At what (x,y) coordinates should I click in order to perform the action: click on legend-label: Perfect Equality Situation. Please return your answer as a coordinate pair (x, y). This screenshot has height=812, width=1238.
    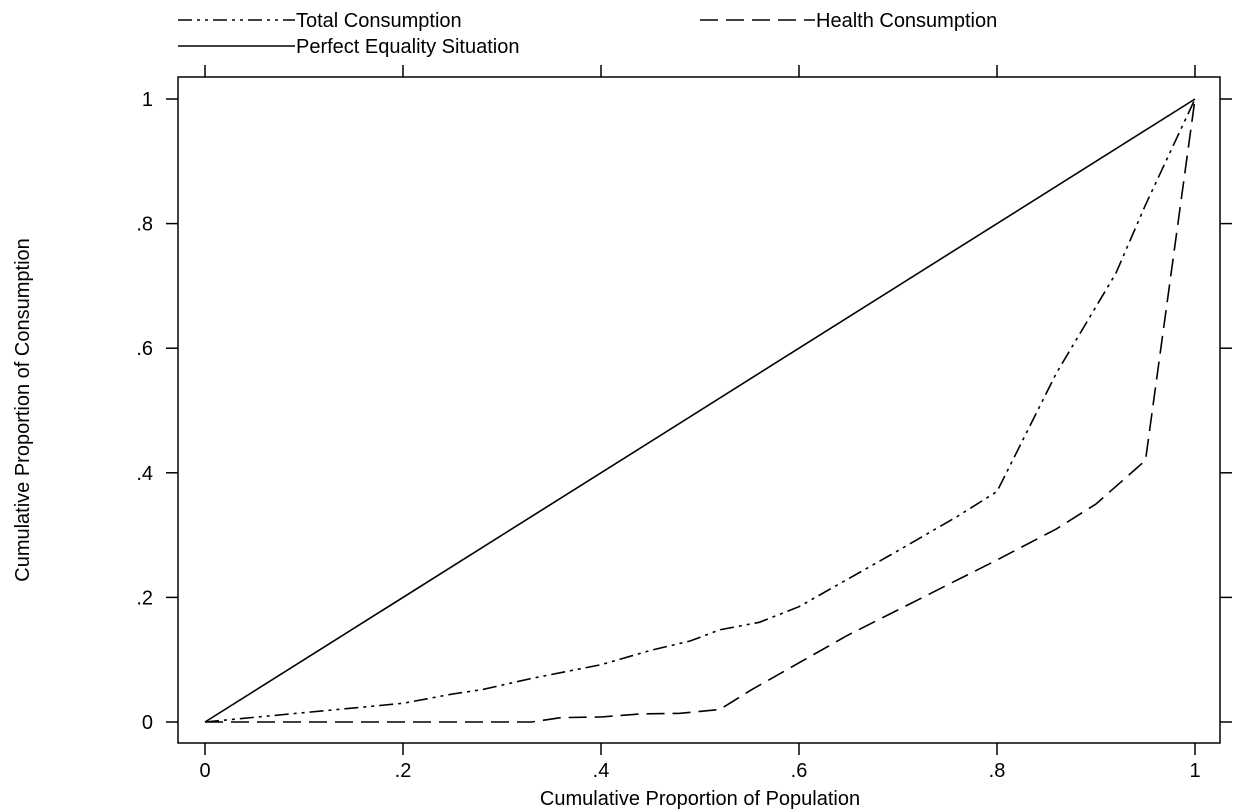
    Looking at the image, I should click on (407, 47).